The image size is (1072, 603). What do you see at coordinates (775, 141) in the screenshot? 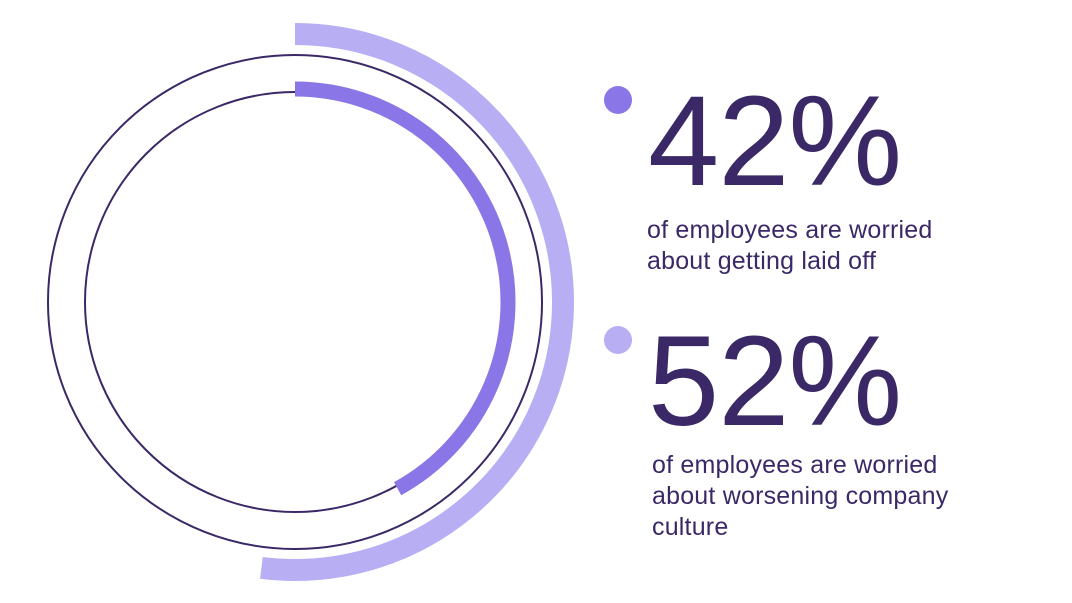
I see `stat-value-42: 42%` at bounding box center [775, 141].